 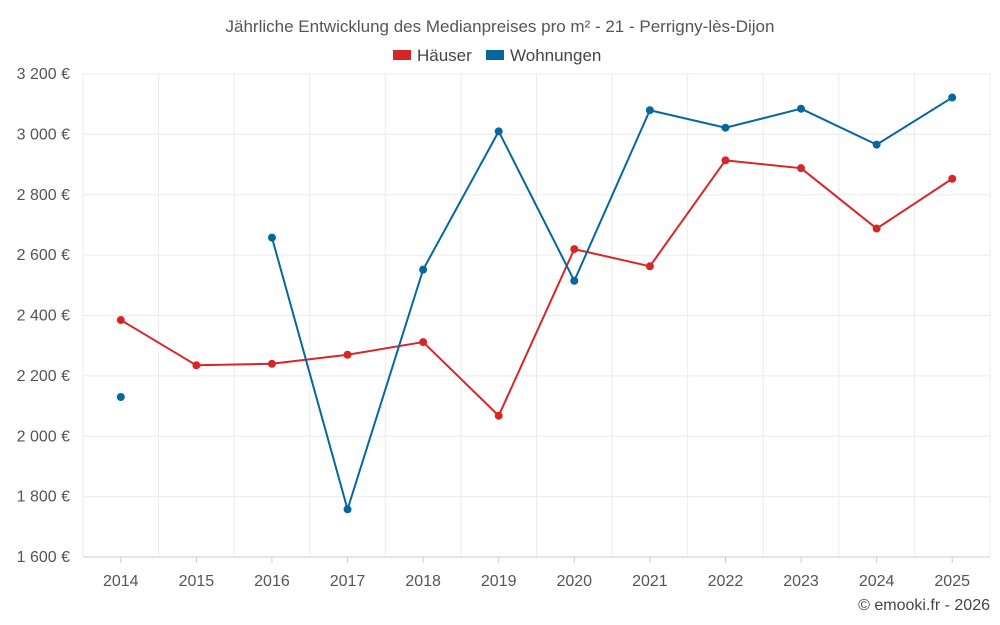 What do you see at coordinates (43, 195) in the screenshot?
I see `y-tick-label: 2 800 €` at bounding box center [43, 195].